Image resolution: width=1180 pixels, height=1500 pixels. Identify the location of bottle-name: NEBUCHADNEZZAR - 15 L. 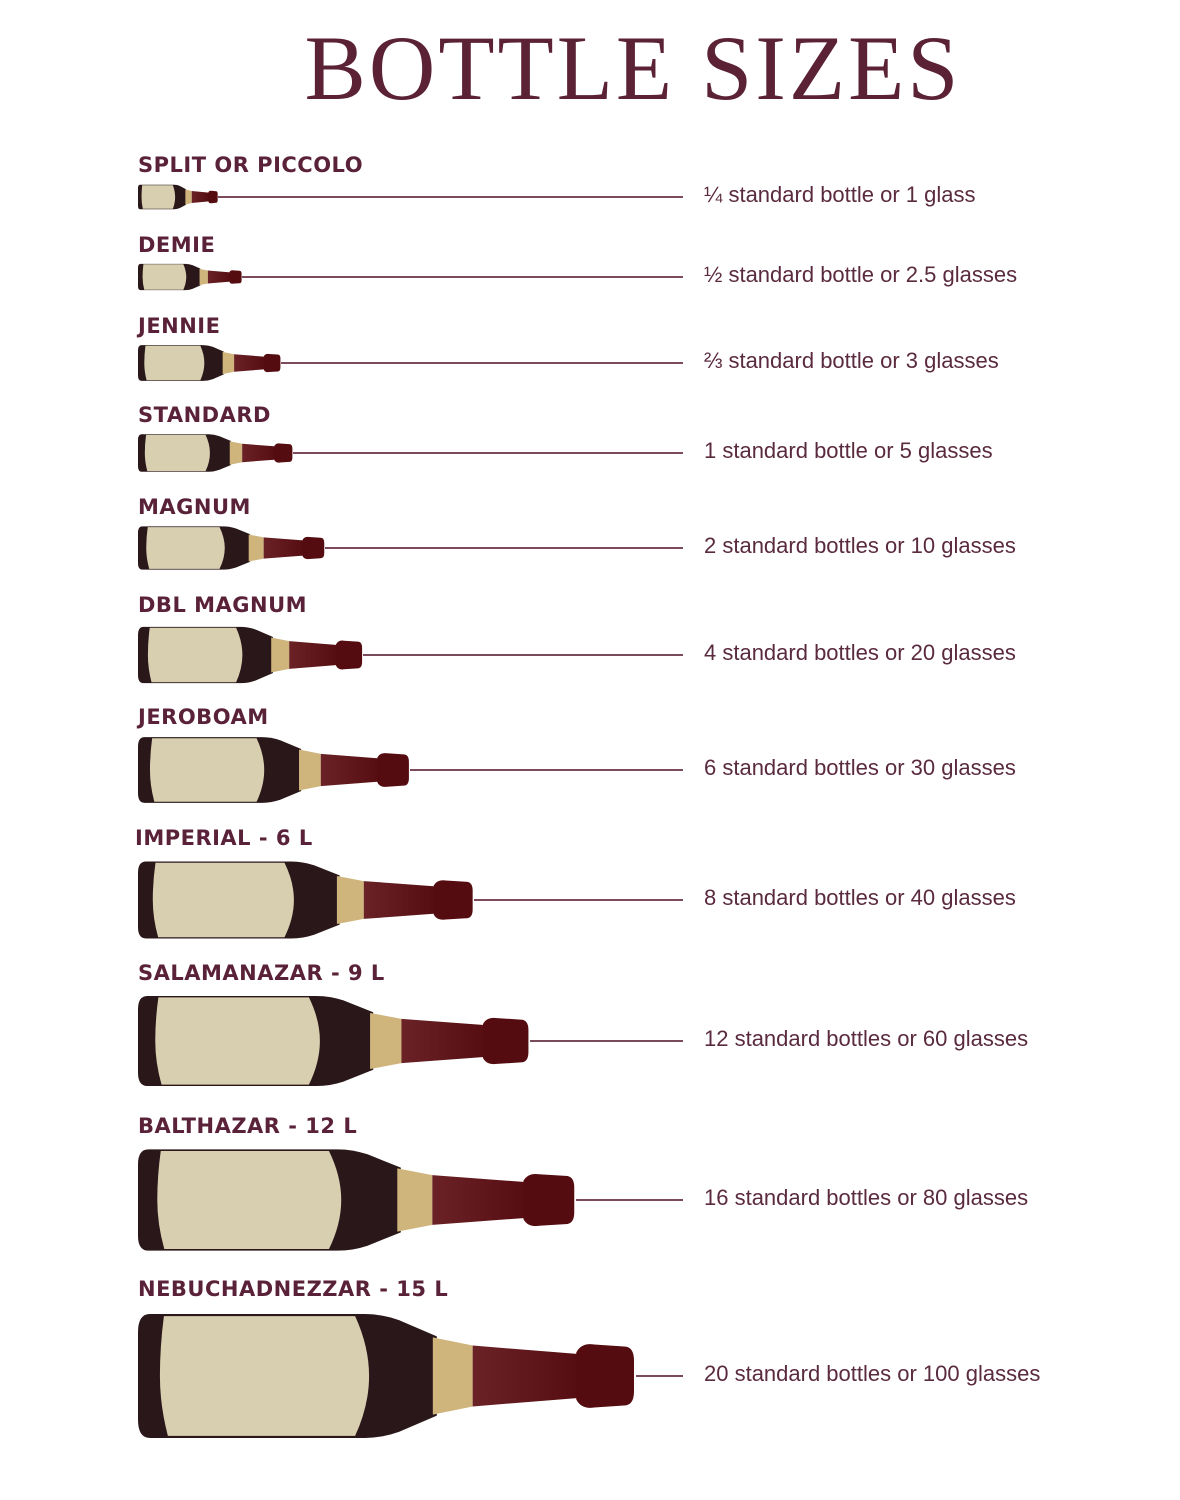
(293, 1289).